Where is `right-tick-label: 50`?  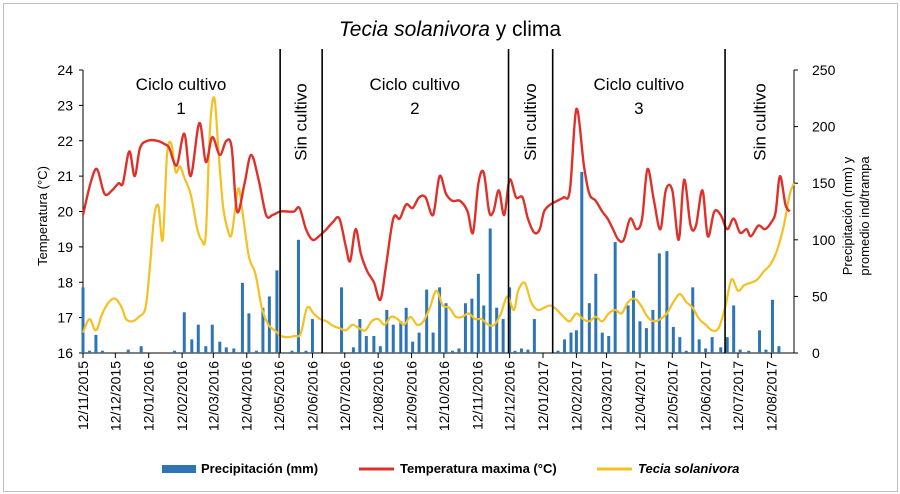 right-tick-label: 50 is located at coordinates (820, 296).